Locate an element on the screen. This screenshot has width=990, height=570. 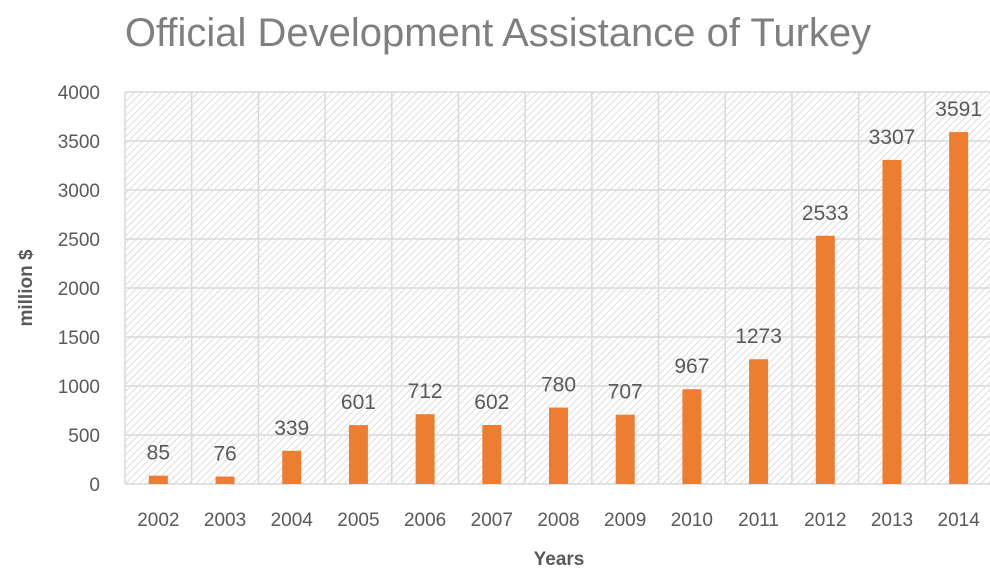
x-tick-label: 2008 is located at coordinates (558, 520).